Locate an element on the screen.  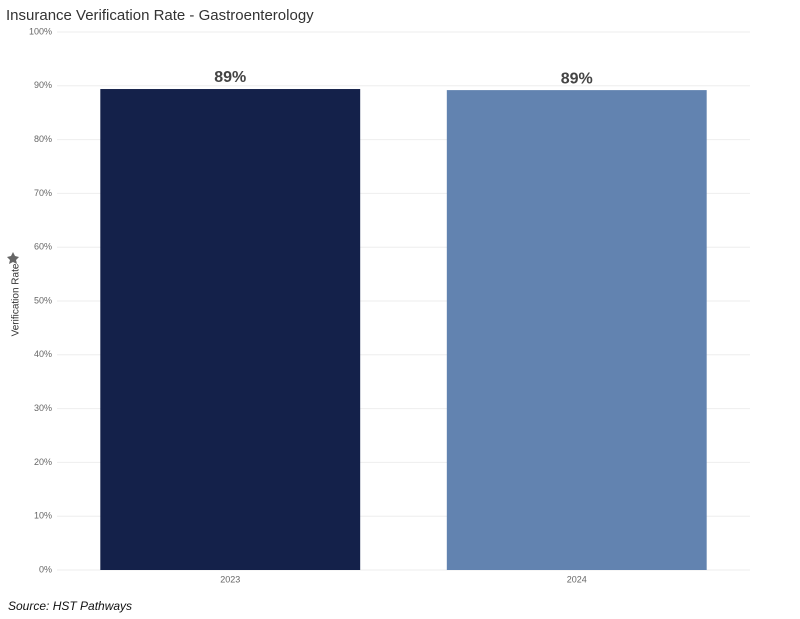
y-tick-label: 50% is located at coordinates (43, 300).